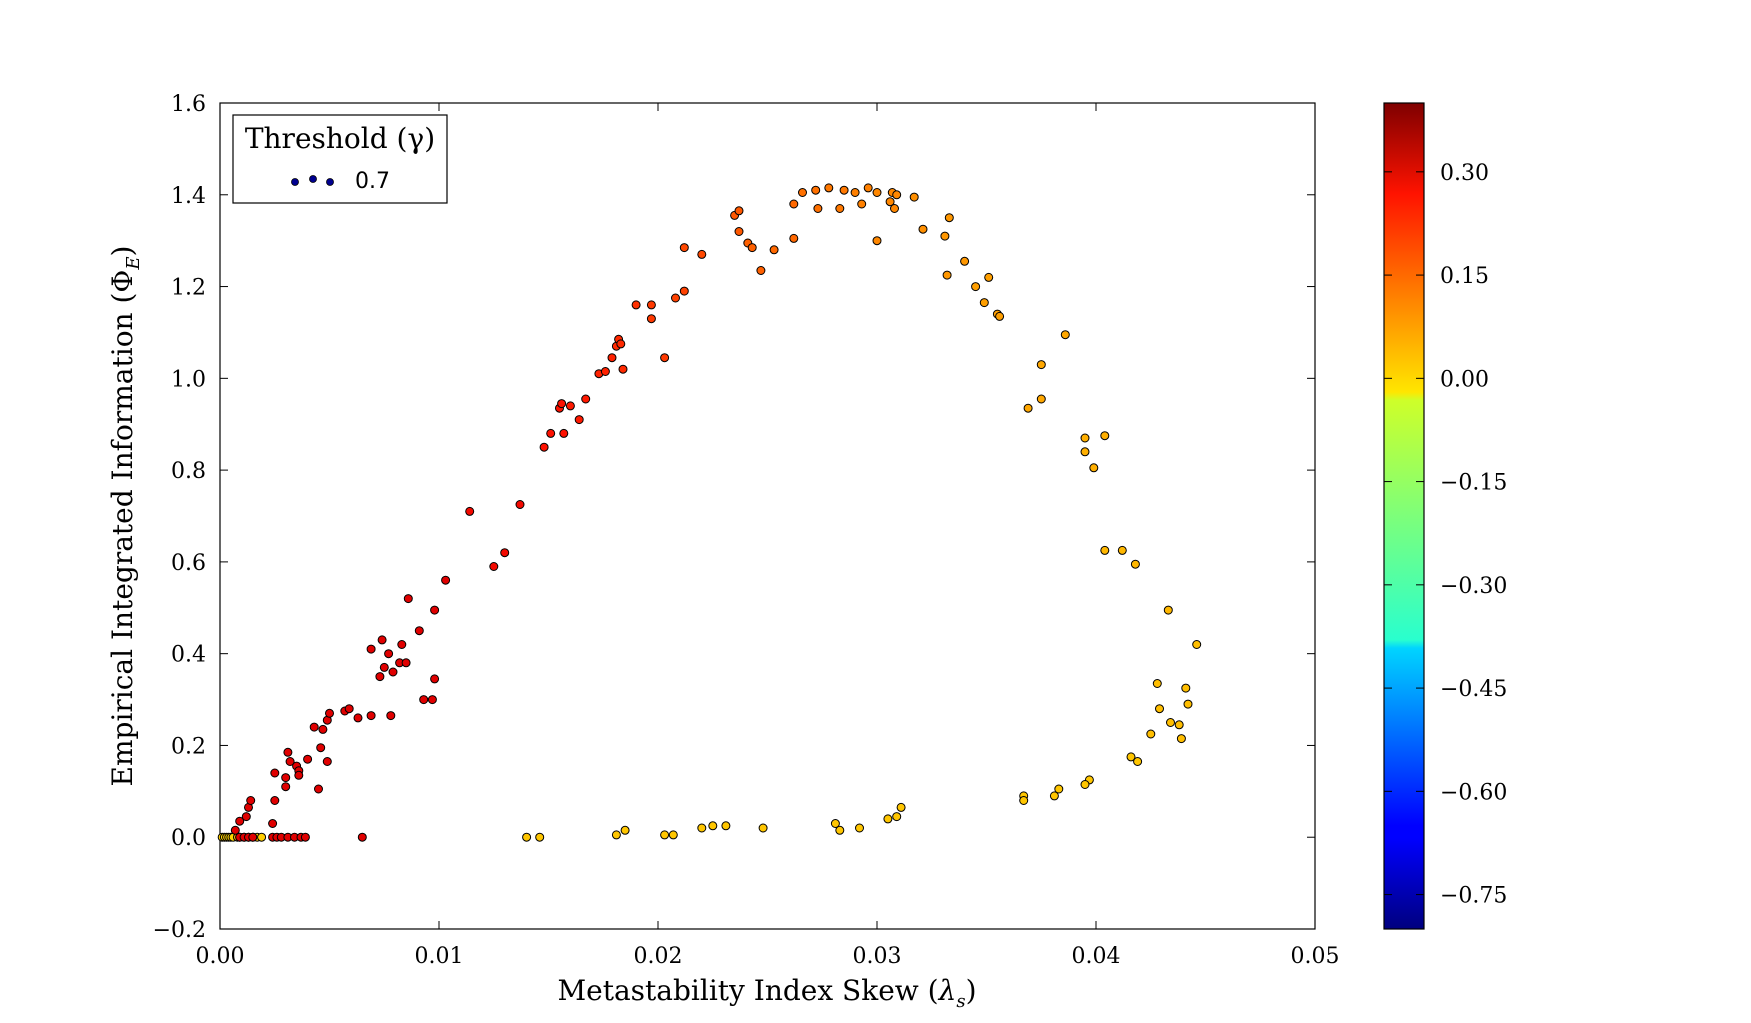 Image resolution: width=1751 pixels, height=1023 pixels. What do you see at coordinates (340, 159) in the screenshot?
I see `legend-box` at bounding box center [340, 159].